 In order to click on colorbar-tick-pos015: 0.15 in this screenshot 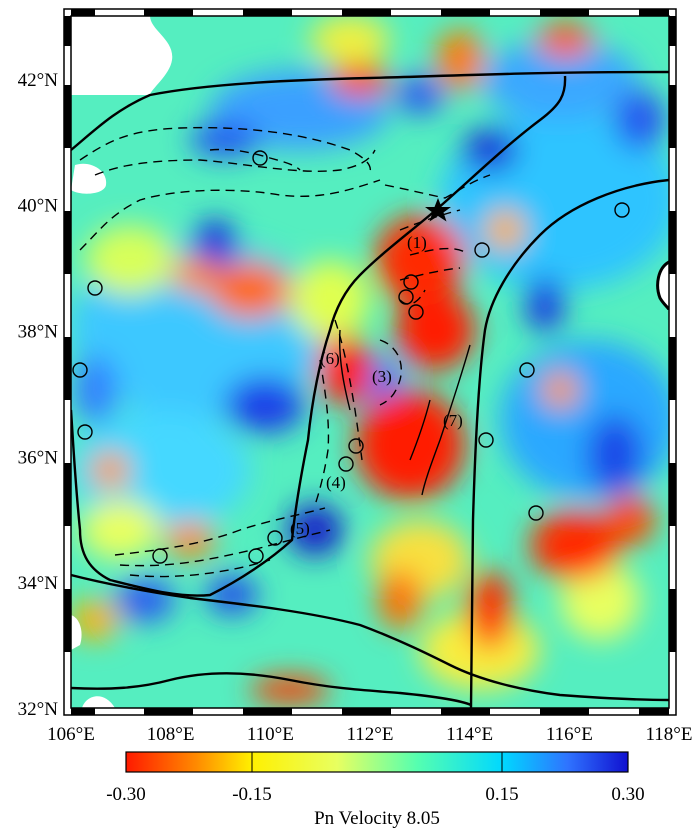, I will do `click(501, 794)`.